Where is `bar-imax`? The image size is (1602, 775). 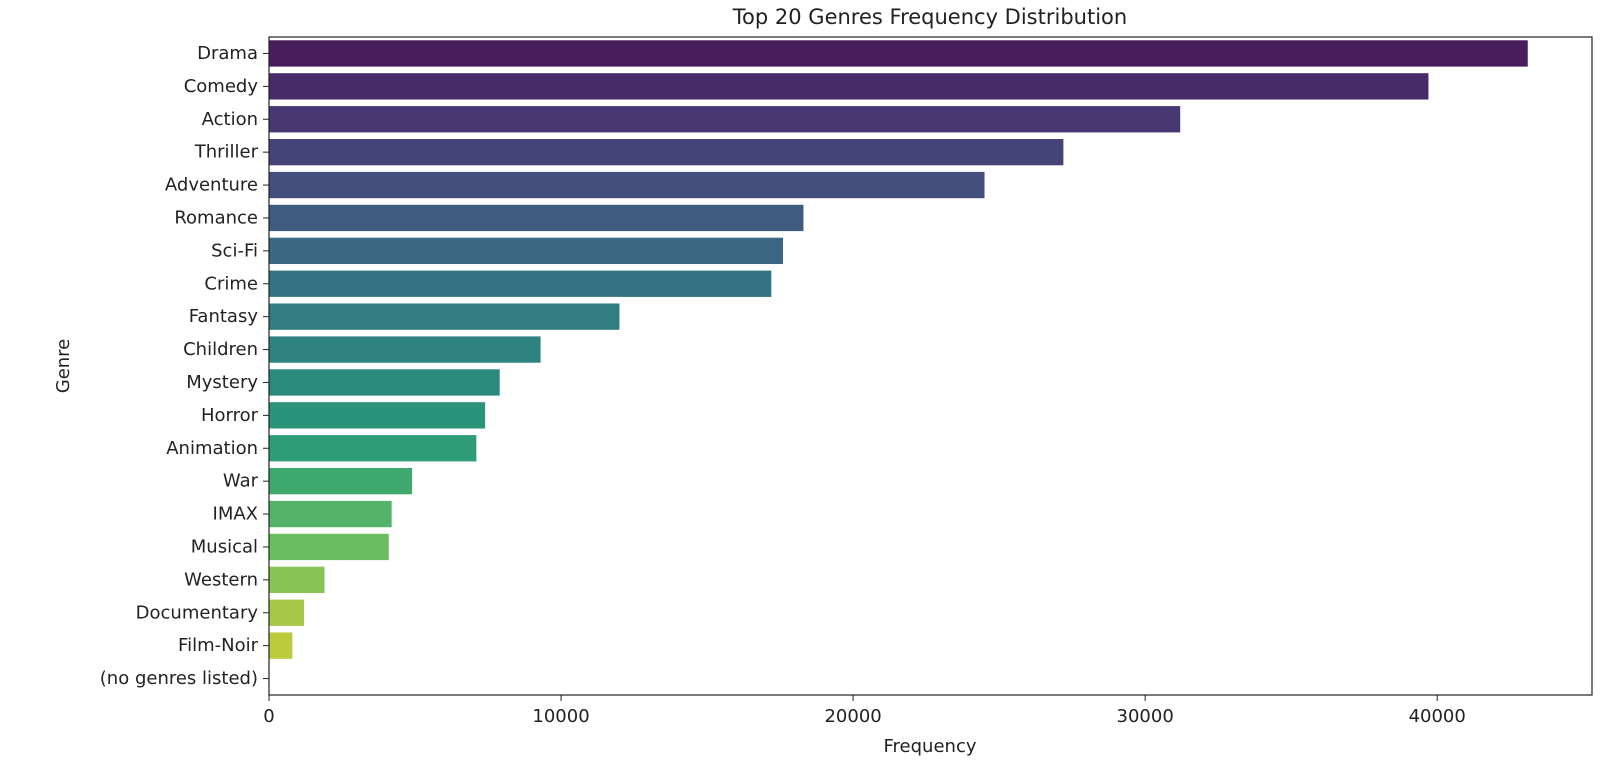 bar-imax is located at coordinates (330, 514).